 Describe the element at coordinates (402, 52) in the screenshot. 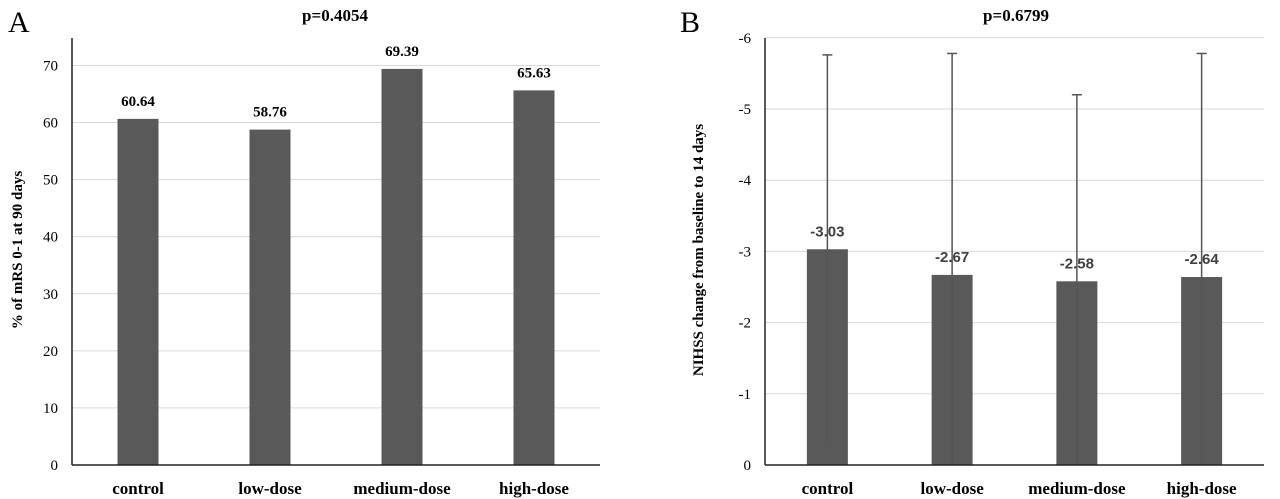

I see `panel-a-data-label: 69.39` at that location.